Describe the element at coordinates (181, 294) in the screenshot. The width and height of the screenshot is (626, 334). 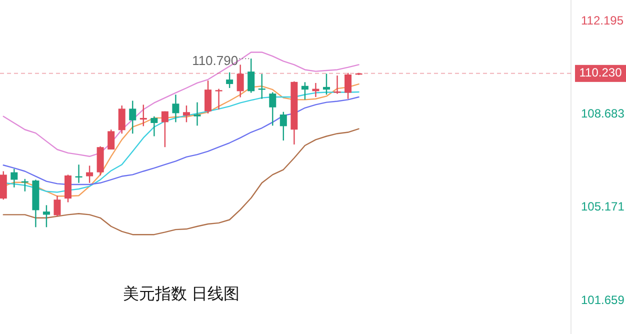
I see `text: 美元指数 日线图` at that location.